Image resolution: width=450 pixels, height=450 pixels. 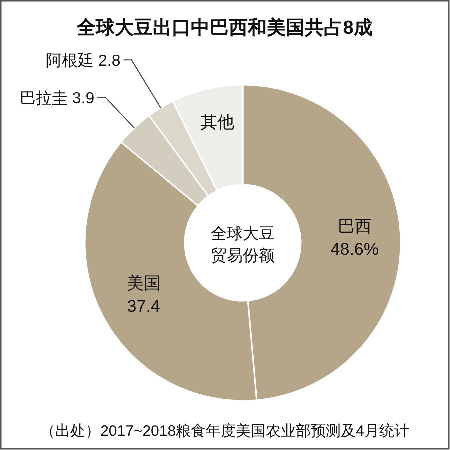 I want to click on text: 全球大豆贸易份额, so click(x=243, y=245).